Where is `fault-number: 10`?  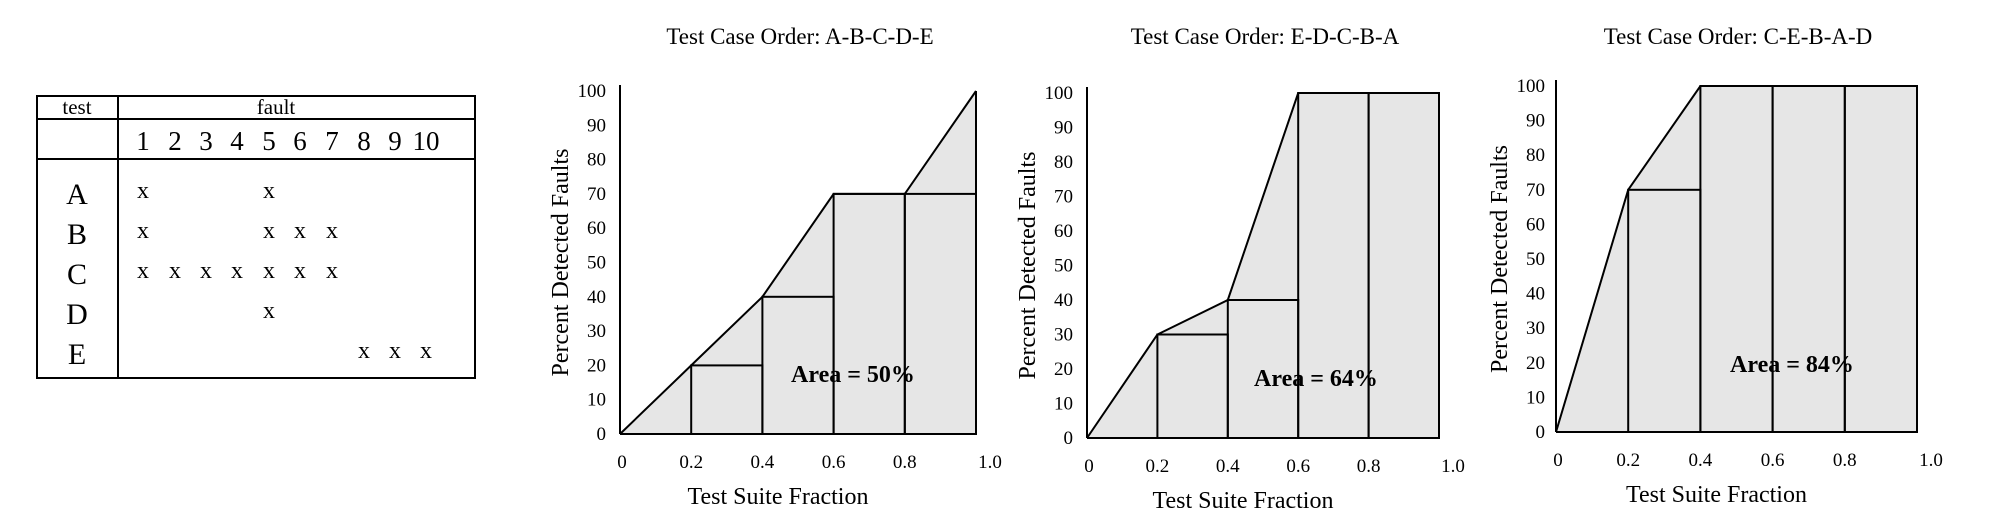 fault-number: 10 is located at coordinates (426, 141).